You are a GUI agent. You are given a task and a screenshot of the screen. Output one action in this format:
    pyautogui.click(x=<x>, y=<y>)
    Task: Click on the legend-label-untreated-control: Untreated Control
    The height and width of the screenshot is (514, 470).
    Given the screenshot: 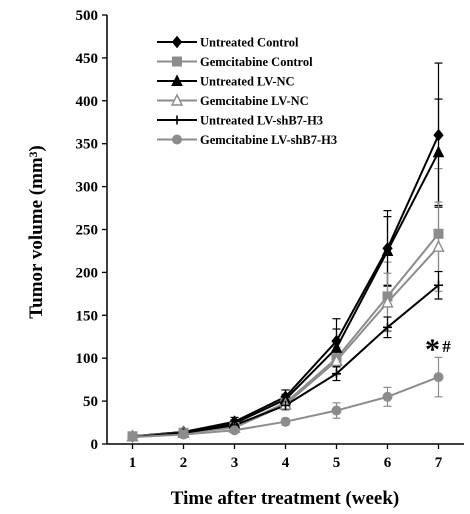 What is the action you would take?
    pyautogui.click(x=249, y=43)
    